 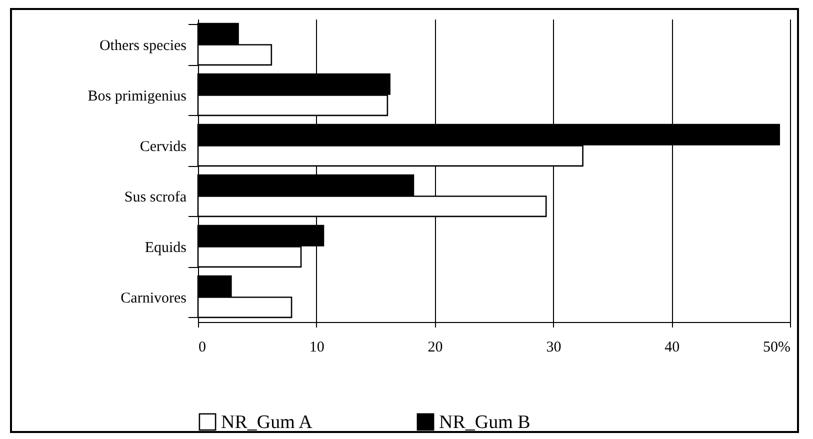 I want to click on x-tick-label: 40, so click(x=672, y=348).